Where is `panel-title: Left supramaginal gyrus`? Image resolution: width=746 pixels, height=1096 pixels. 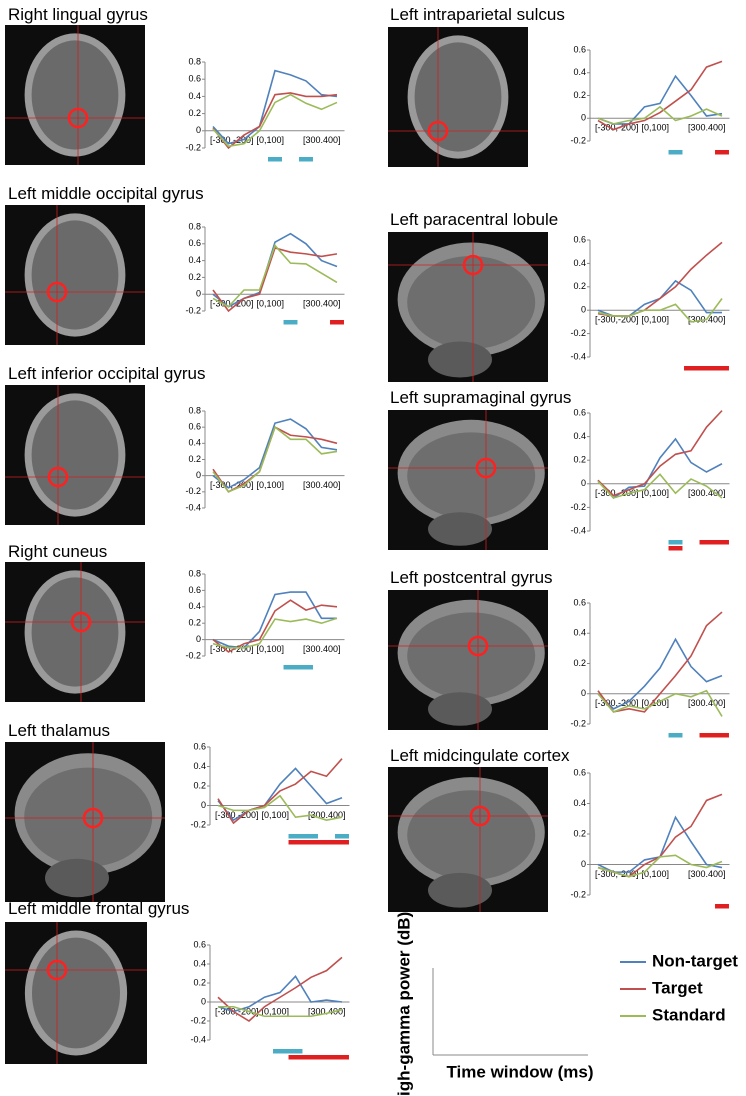 panel-title: Left supramaginal gyrus is located at coordinates (480, 397).